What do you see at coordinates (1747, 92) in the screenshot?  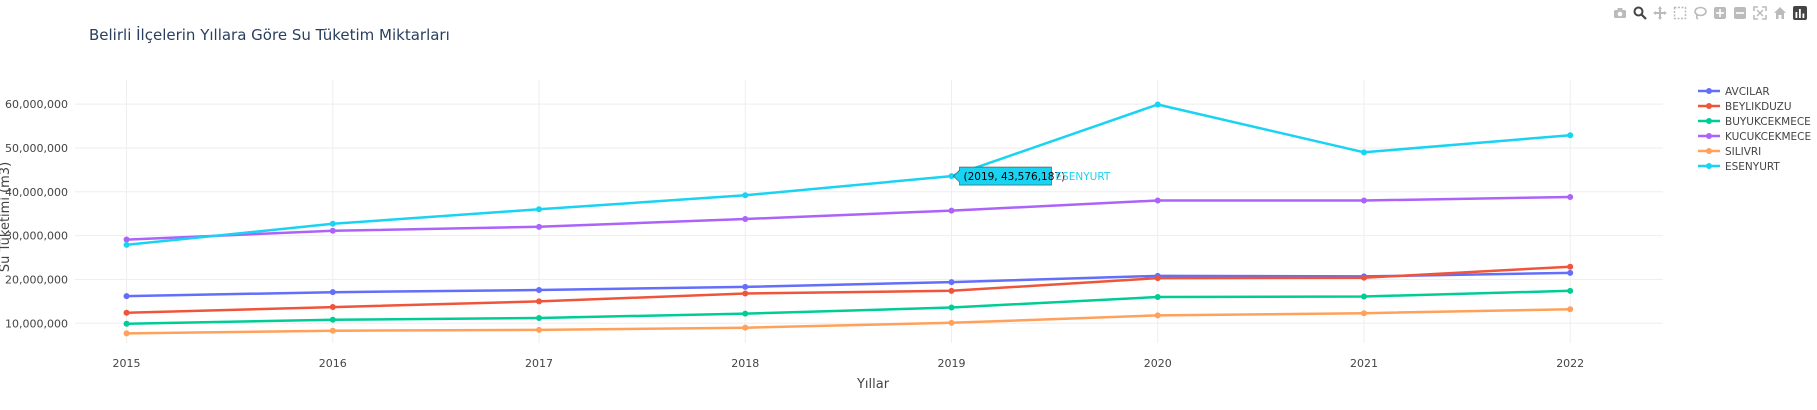 I see `legend-label: AVCILAR` at bounding box center [1747, 92].